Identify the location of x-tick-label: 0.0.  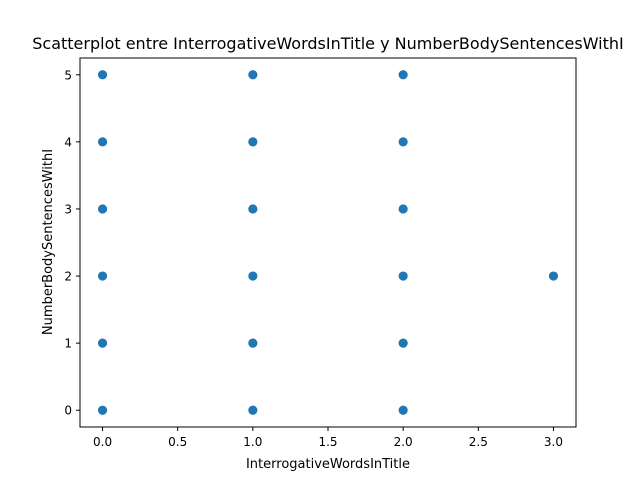
(102, 442).